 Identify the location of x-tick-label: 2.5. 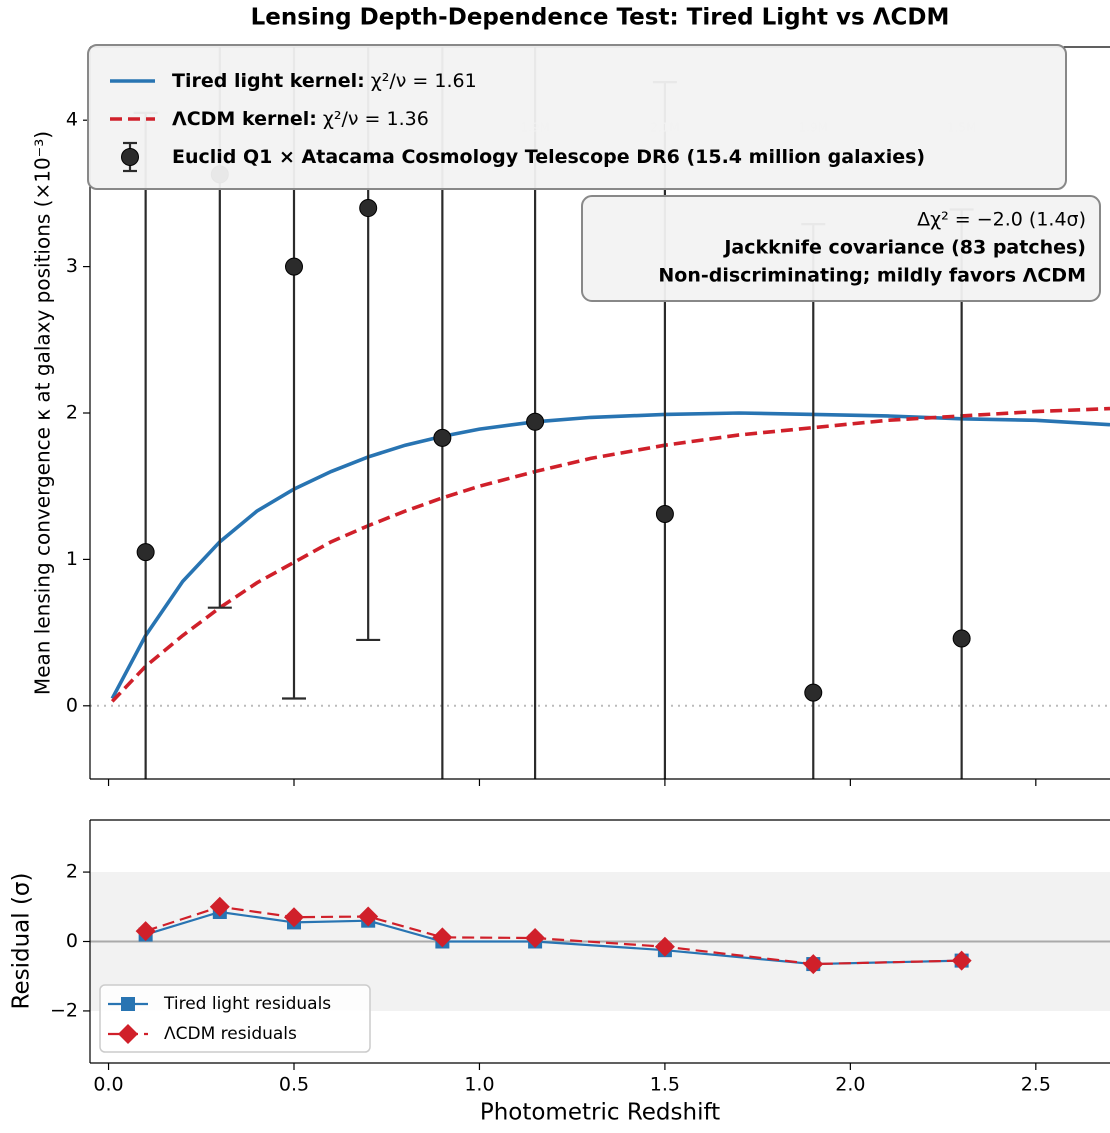
(1036, 1085).